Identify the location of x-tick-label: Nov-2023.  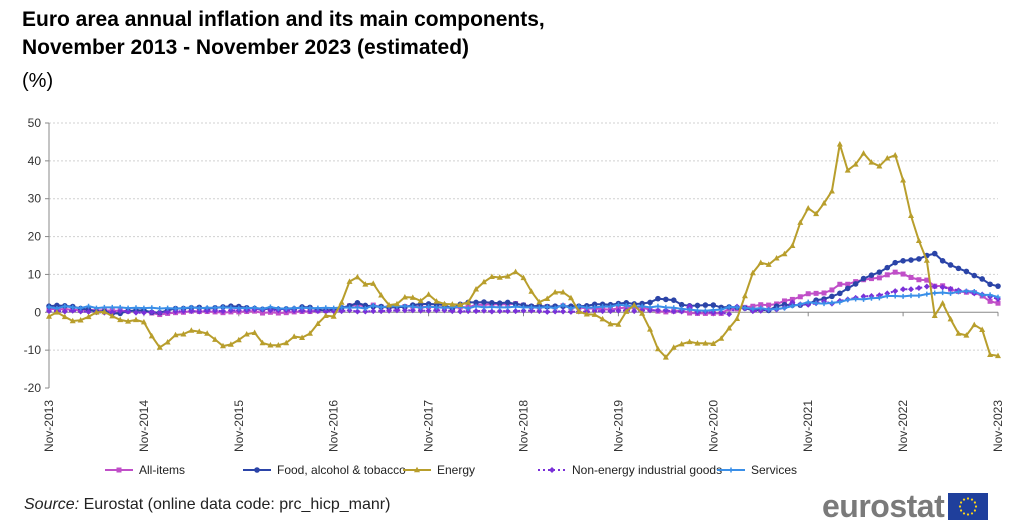
(998, 426).